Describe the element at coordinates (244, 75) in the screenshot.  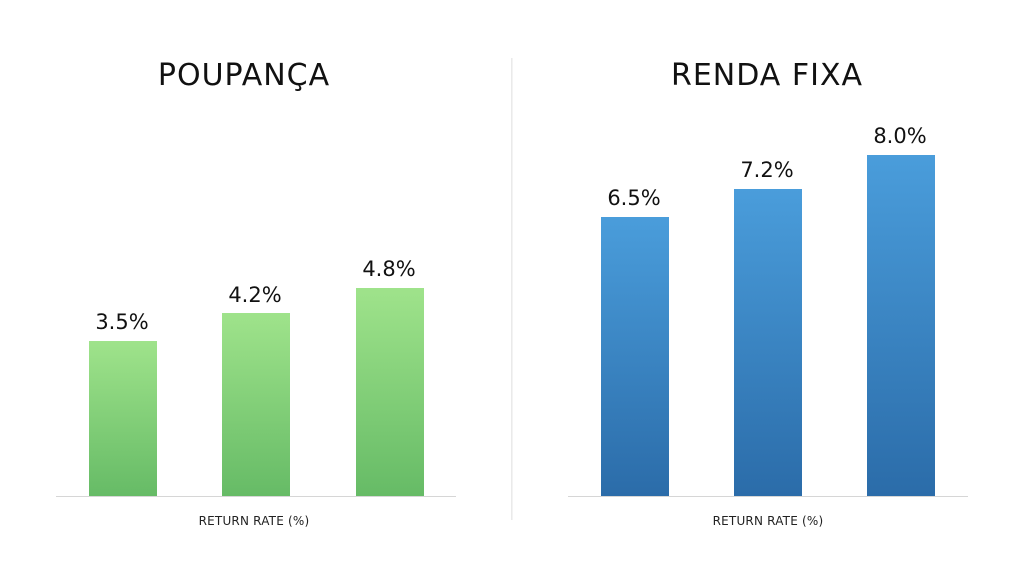
I see `chart-title: POUPANÇA` at that location.